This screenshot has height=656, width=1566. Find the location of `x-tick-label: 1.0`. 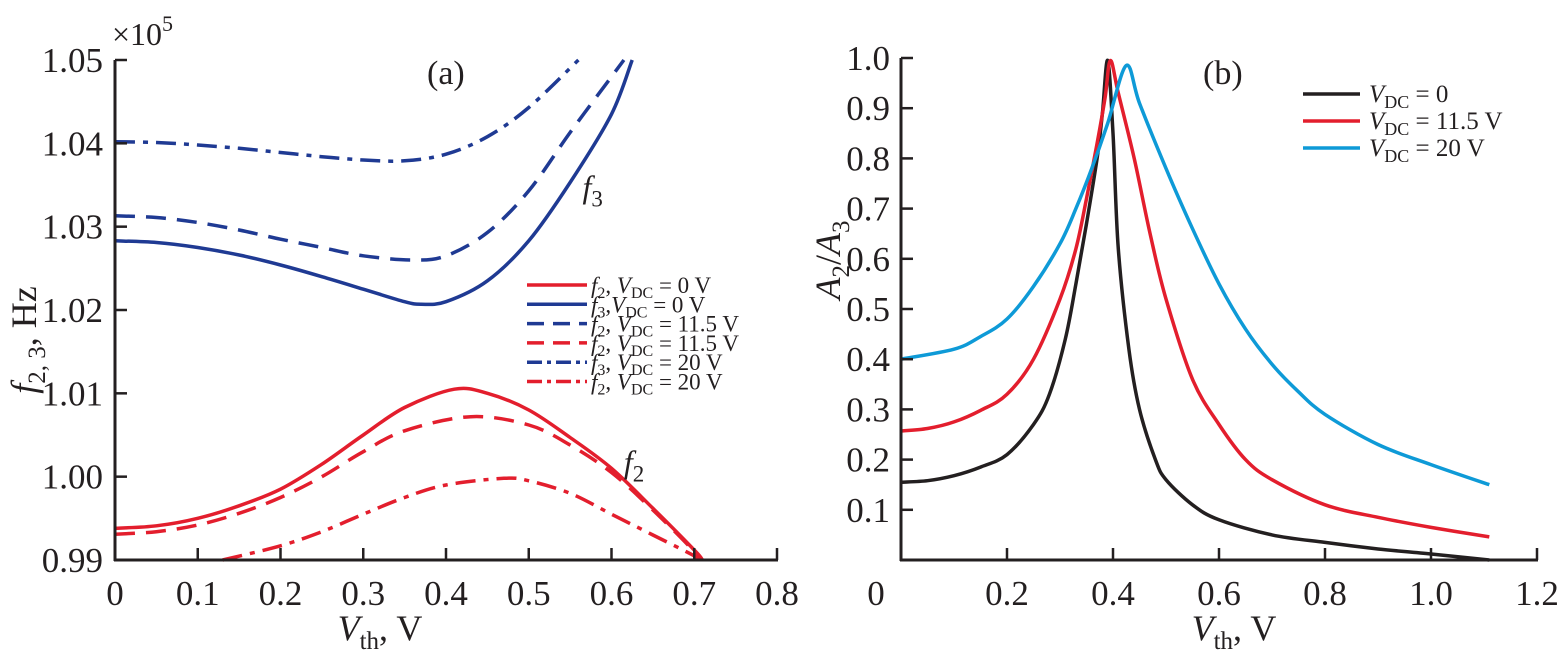

x-tick-label: 1.0 is located at coordinates (1431, 593).